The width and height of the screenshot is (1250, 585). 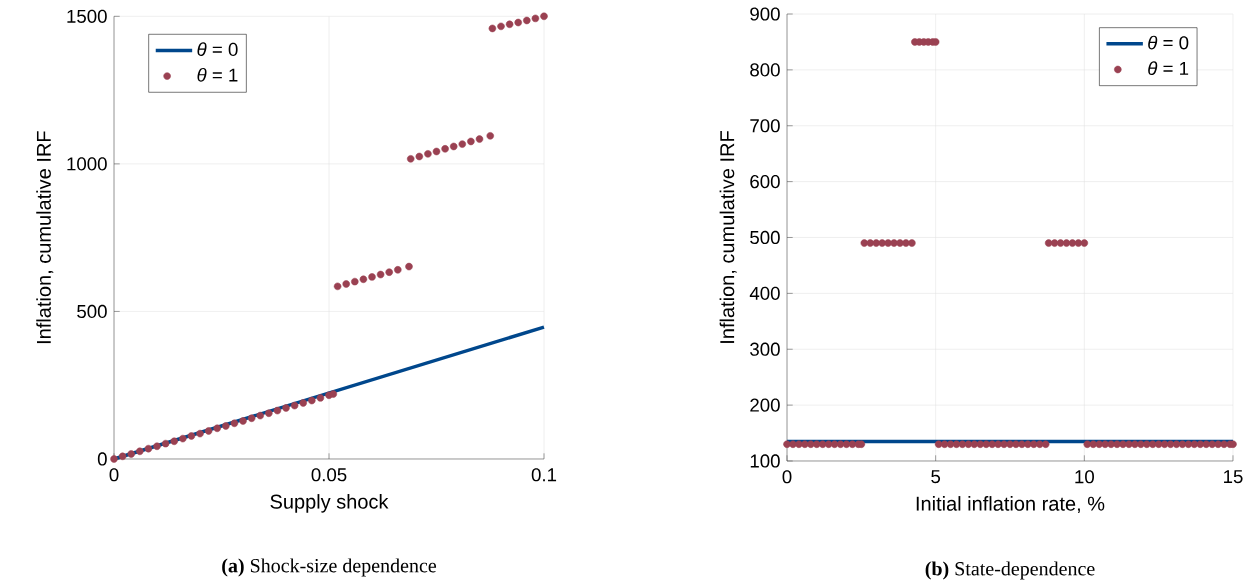 I want to click on text: (a) Shock-size dependence, so click(x=329, y=567).